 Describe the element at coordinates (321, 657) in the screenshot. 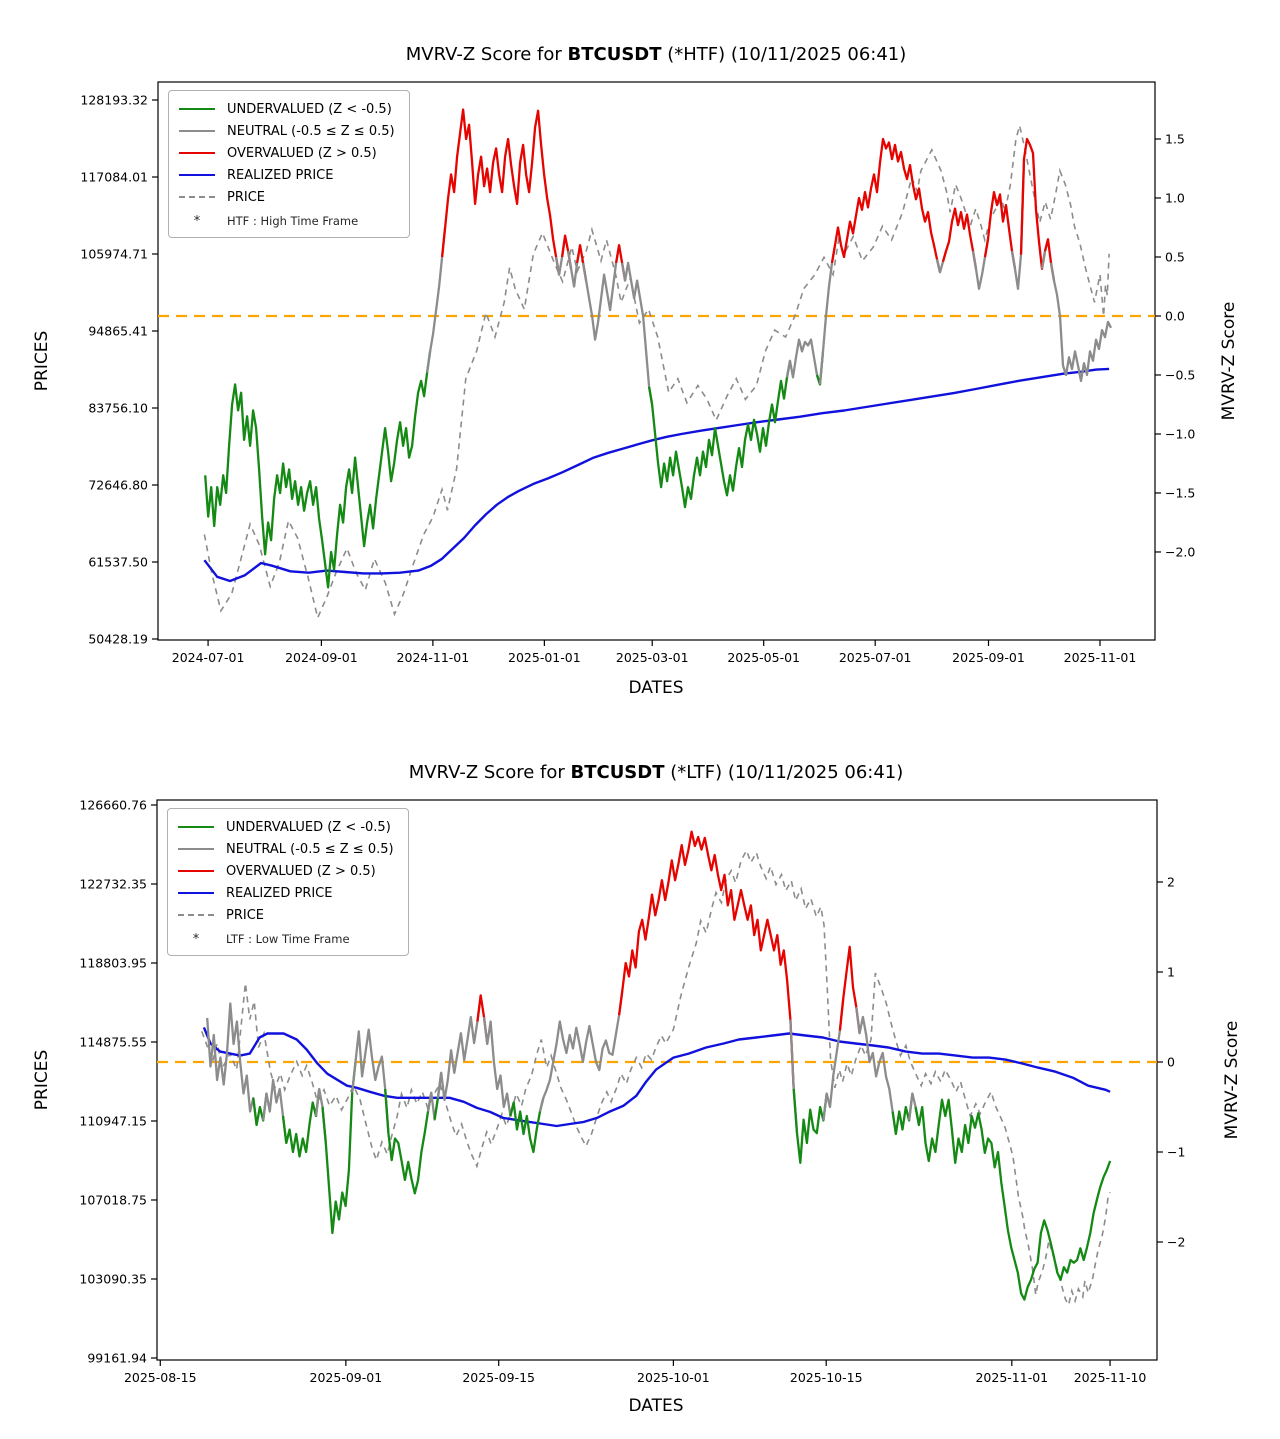

I see `x-tick-label: 2024-09-01` at that location.